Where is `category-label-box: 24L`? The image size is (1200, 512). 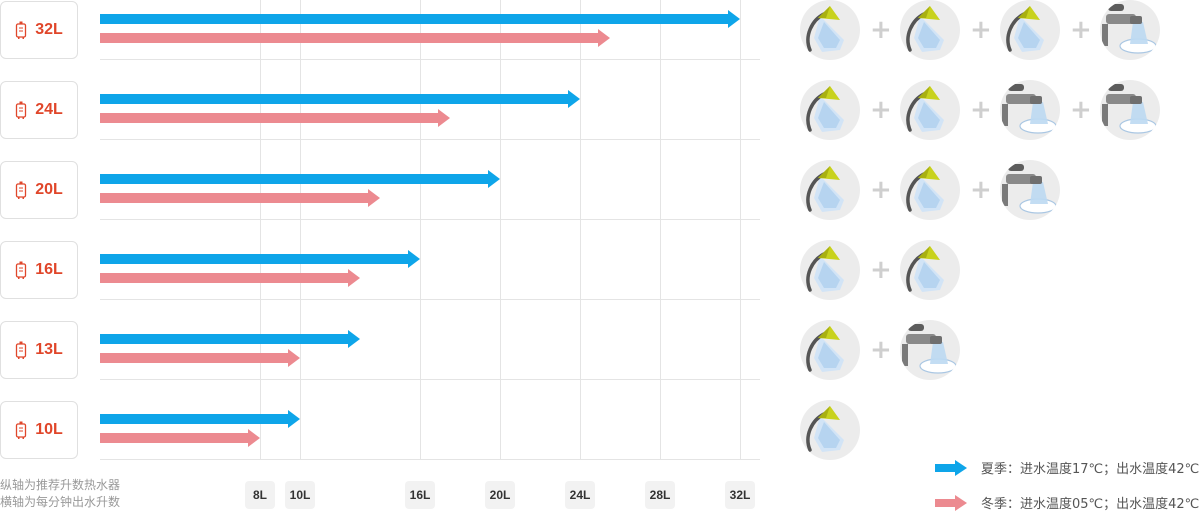
category-label-box: 24L is located at coordinates (39, 110).